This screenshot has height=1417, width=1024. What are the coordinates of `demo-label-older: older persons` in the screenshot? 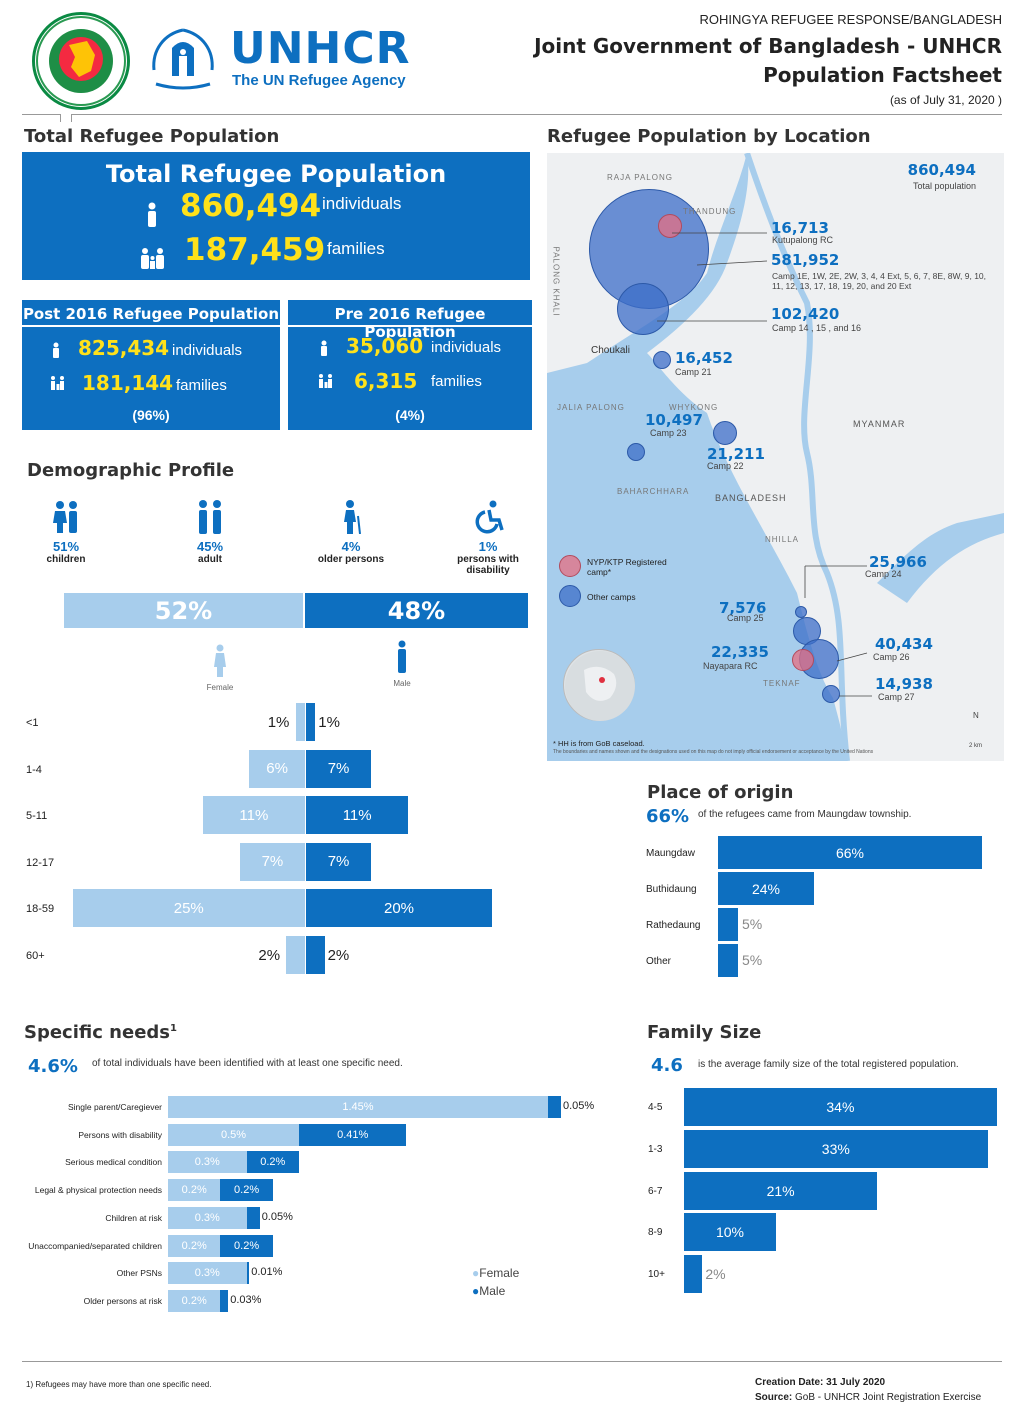 It's located at (351, 559).